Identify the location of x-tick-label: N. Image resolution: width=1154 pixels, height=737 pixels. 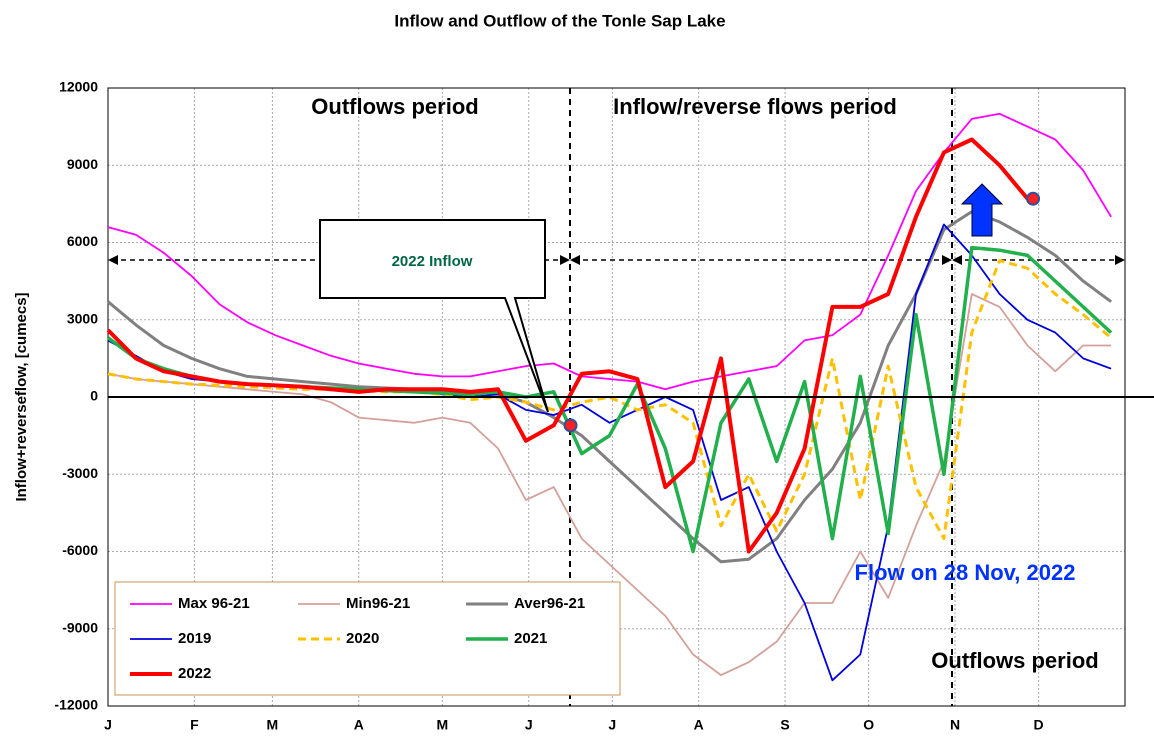
(955, 725).